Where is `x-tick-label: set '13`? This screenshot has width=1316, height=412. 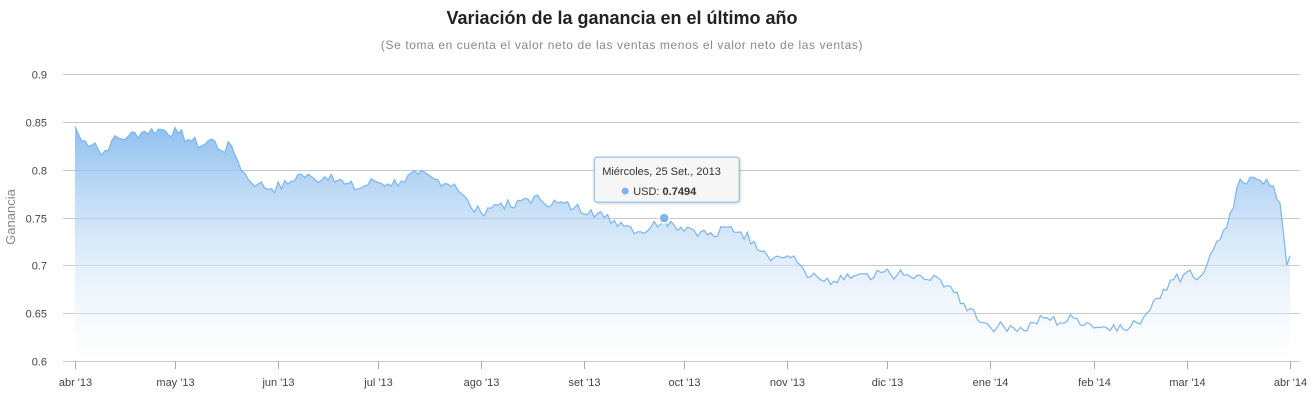 x-tick-label: set '13 is located at coordinates (584, 383).